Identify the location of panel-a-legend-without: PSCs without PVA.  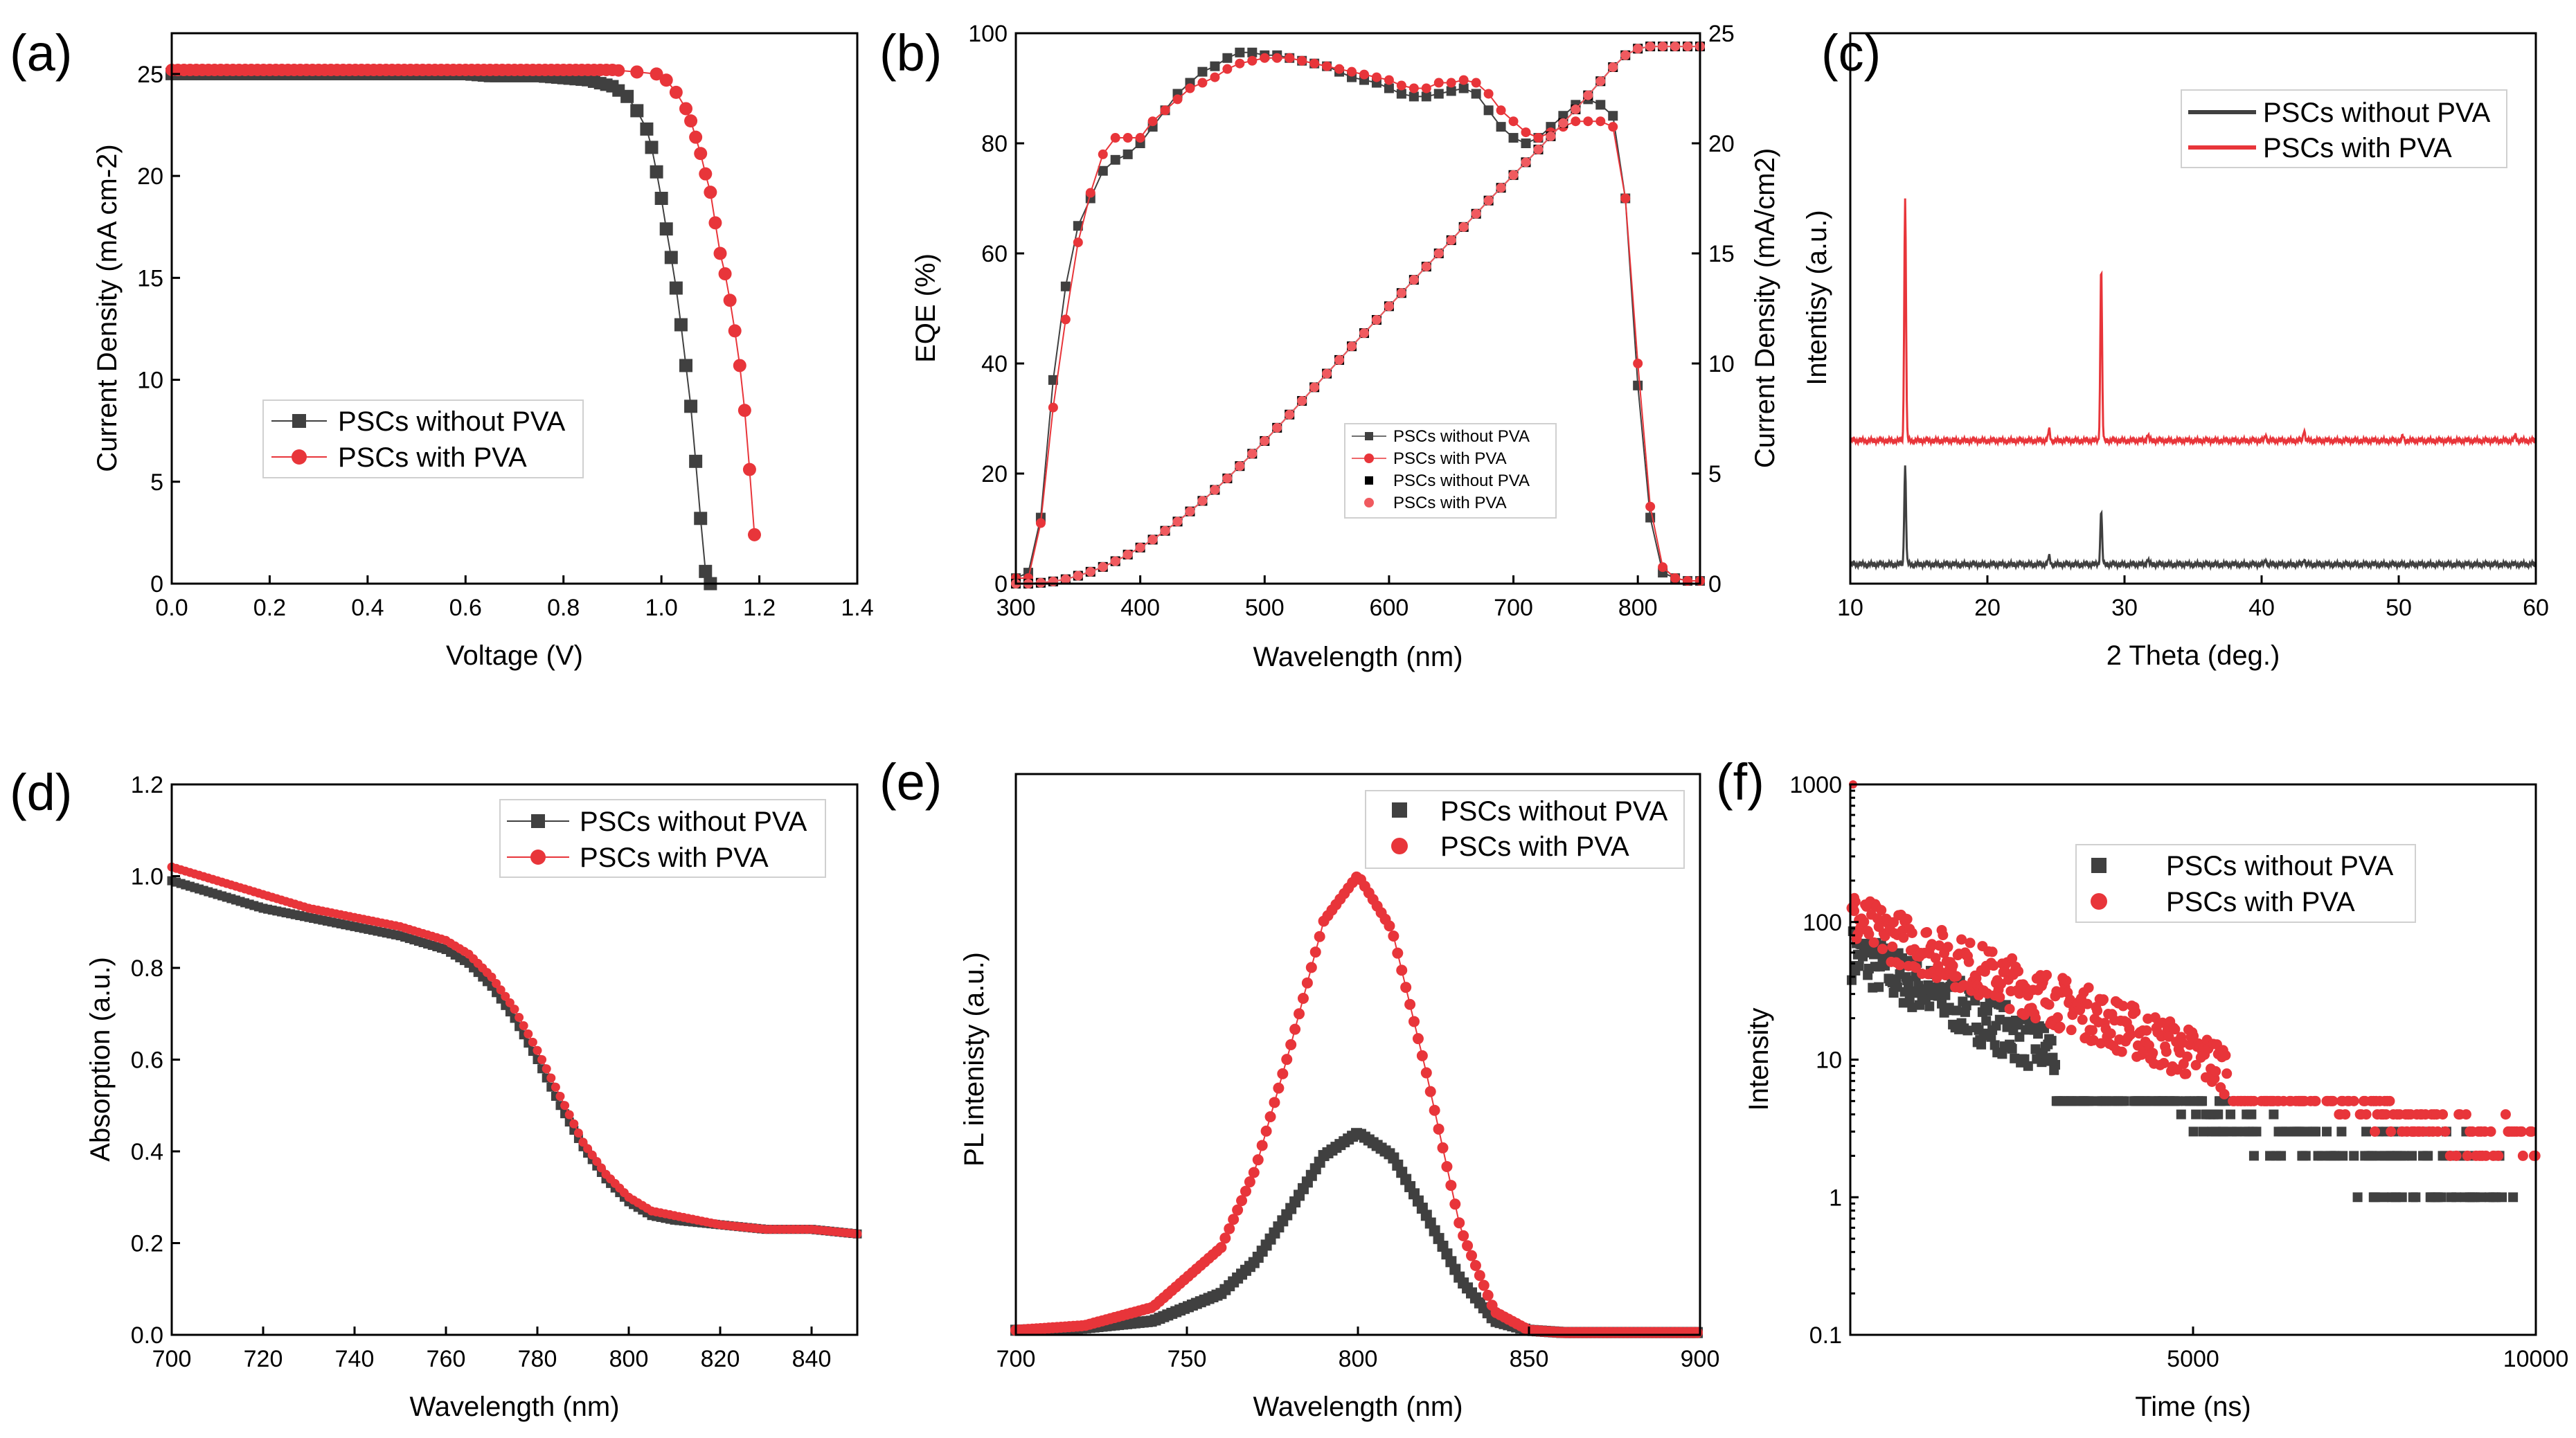
(452, 421).